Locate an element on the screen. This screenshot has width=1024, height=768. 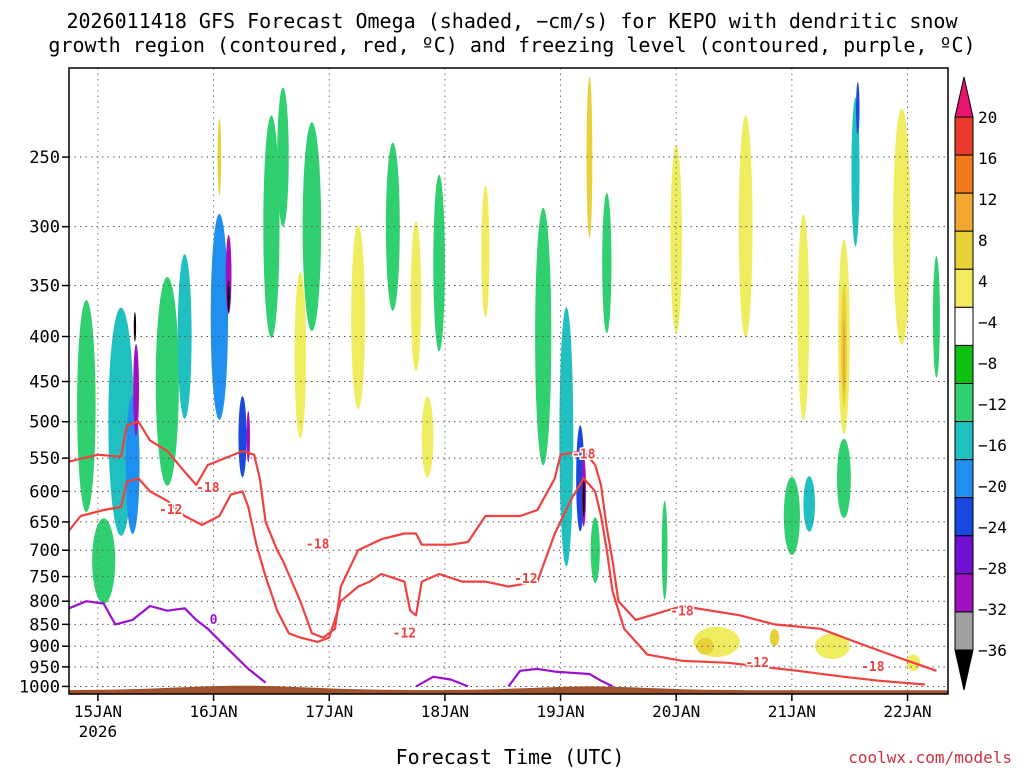
colorbar-label: 20 is located at coordinates (987, 117).